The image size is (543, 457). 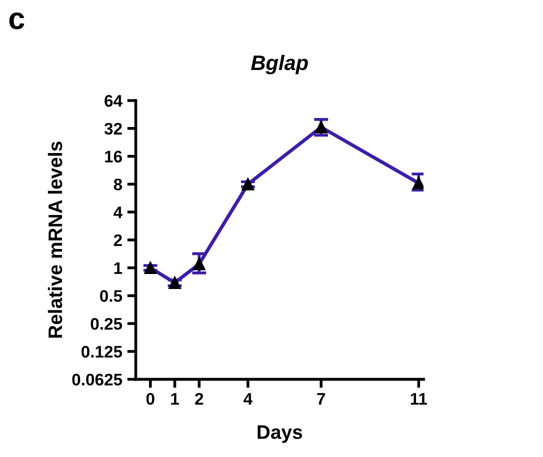 What do you see at coordinates (118, 268) in the screenshot?
I see `y-tick-label: 1` at bounding box center [118, 268].